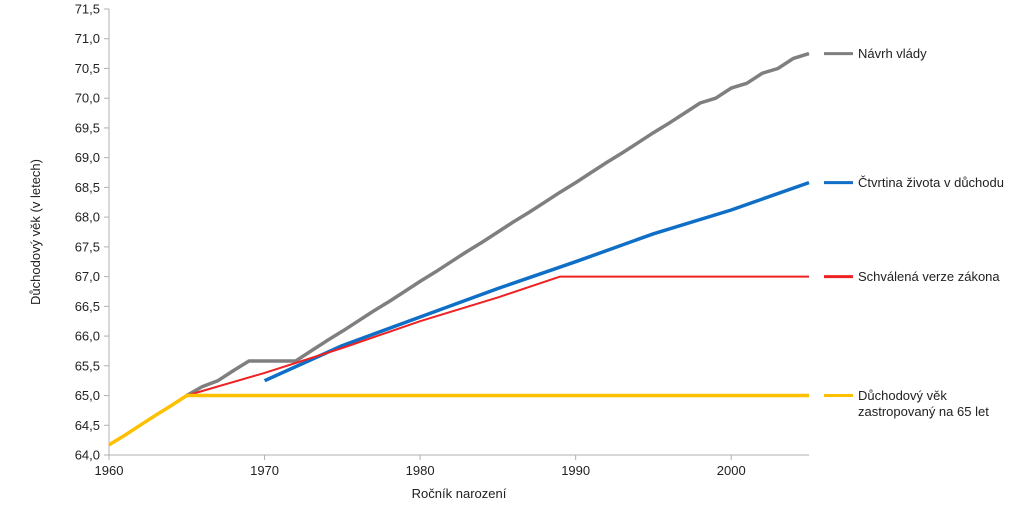 This screenshot has width=1024, height=519. Describe the element at coordinates (87, 68) in the screenshot. I see `y-tick-label: 70,5` at that location.